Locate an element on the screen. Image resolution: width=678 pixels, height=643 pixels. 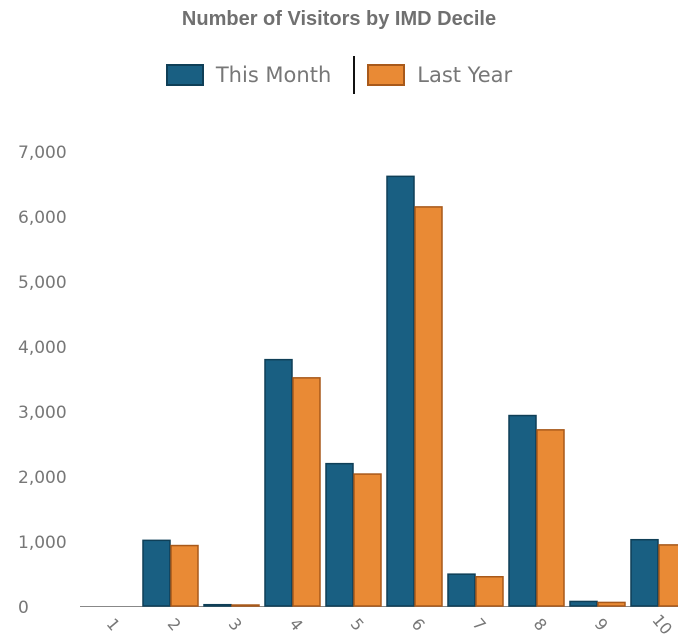
y-tick-label: 2,000 is located at coordinates (42, 478).